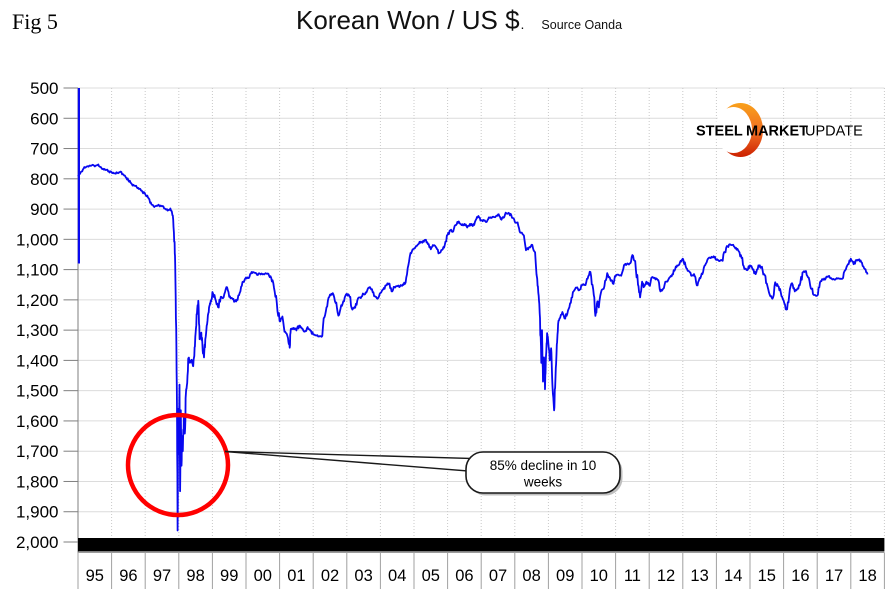 The height and width of the screenshot is (605, 888). I want to click on x-tick-label: 02, so click(330, 576).